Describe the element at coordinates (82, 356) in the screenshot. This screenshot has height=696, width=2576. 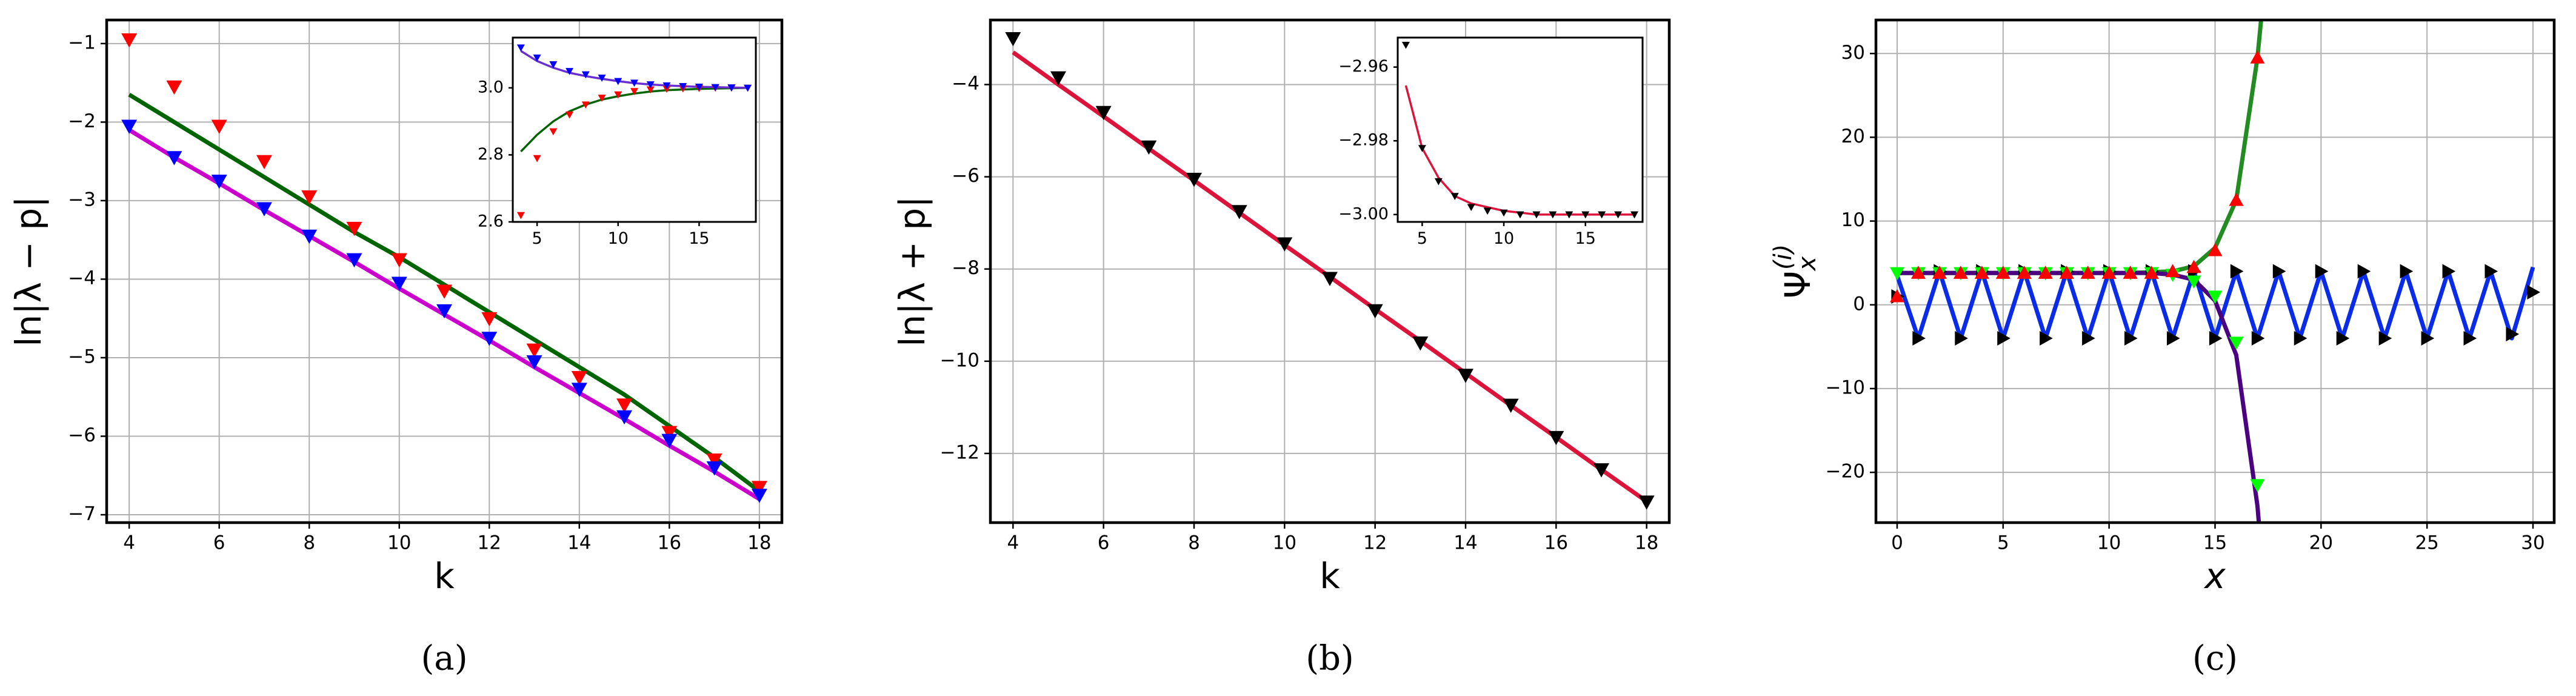
I see `y-tick-label: −5` at that location.